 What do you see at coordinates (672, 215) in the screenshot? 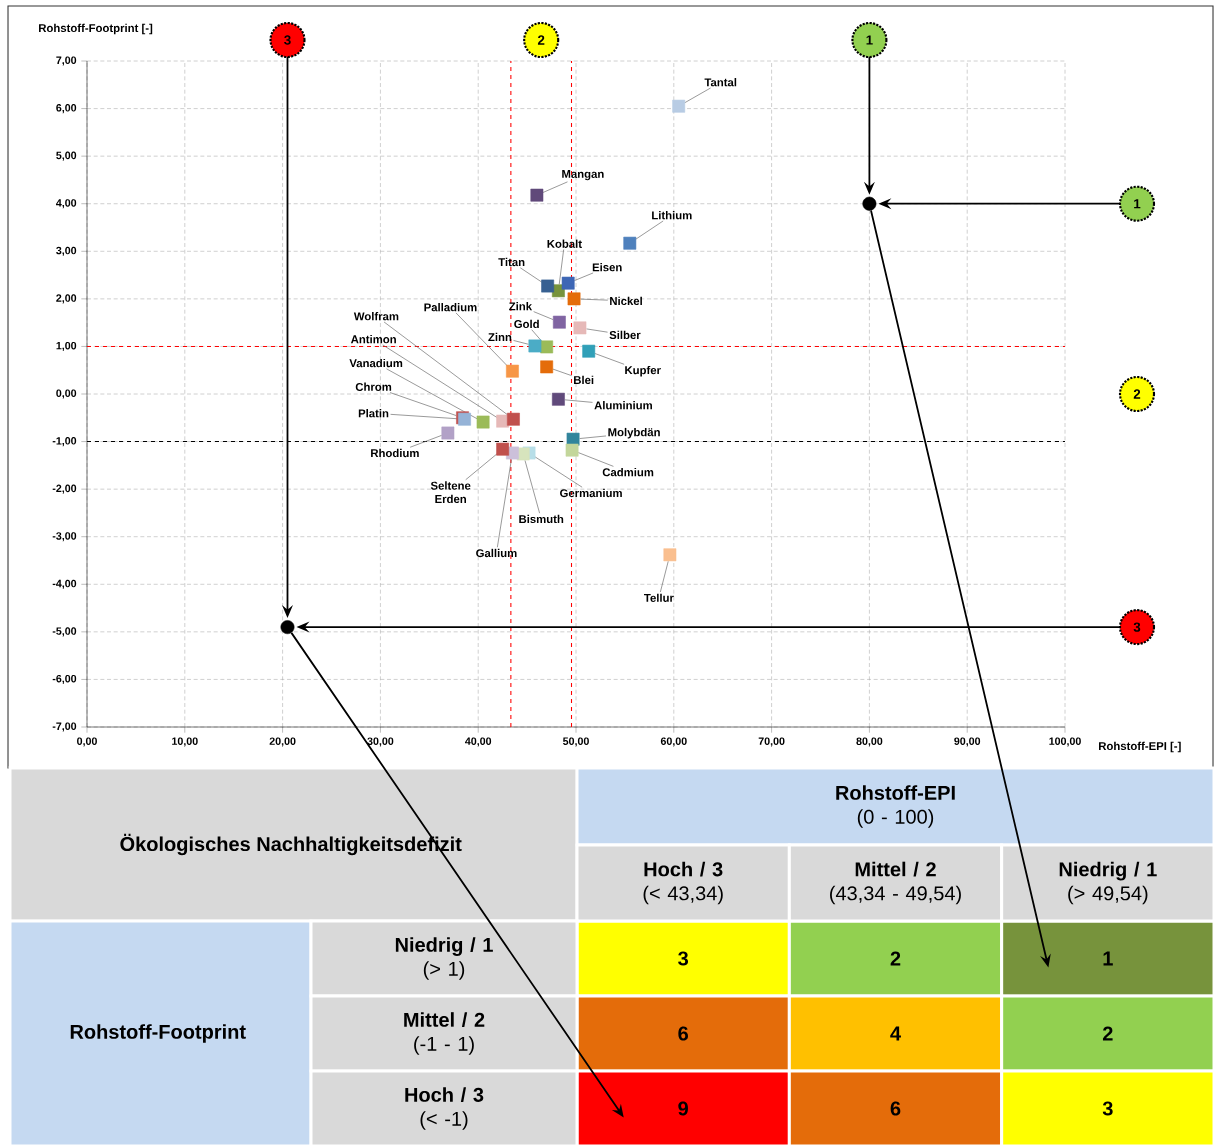
I see `annotation: Lithium` at bounding box center [672, 215].